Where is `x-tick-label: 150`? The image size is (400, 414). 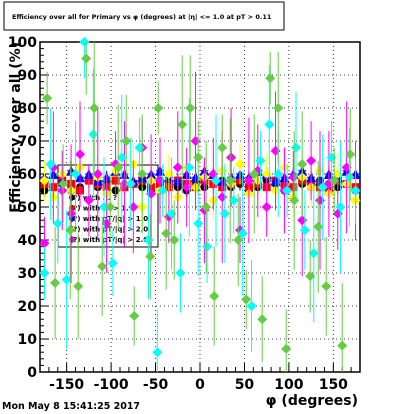 x-tick-label: 150 is located at coordinates (333, 385).